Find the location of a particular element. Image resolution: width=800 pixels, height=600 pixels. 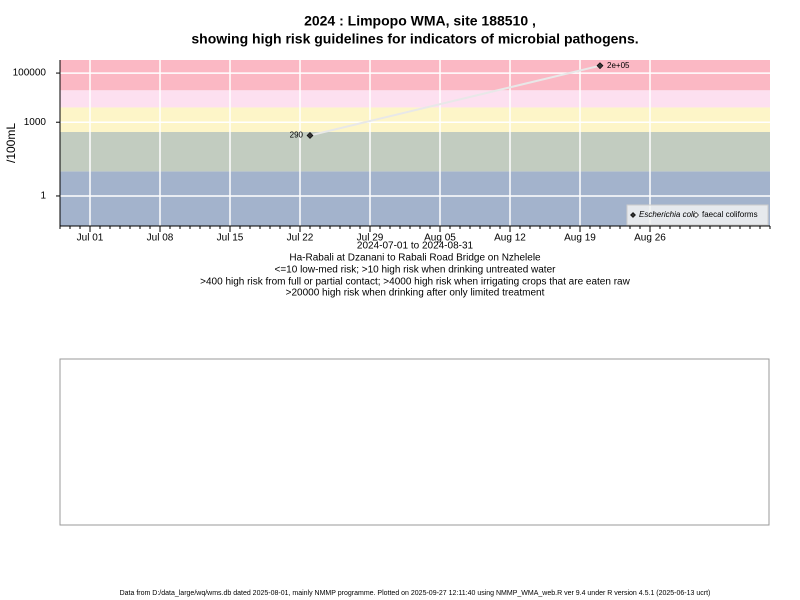

data-label: 290 is located at coordinates (297, 135).